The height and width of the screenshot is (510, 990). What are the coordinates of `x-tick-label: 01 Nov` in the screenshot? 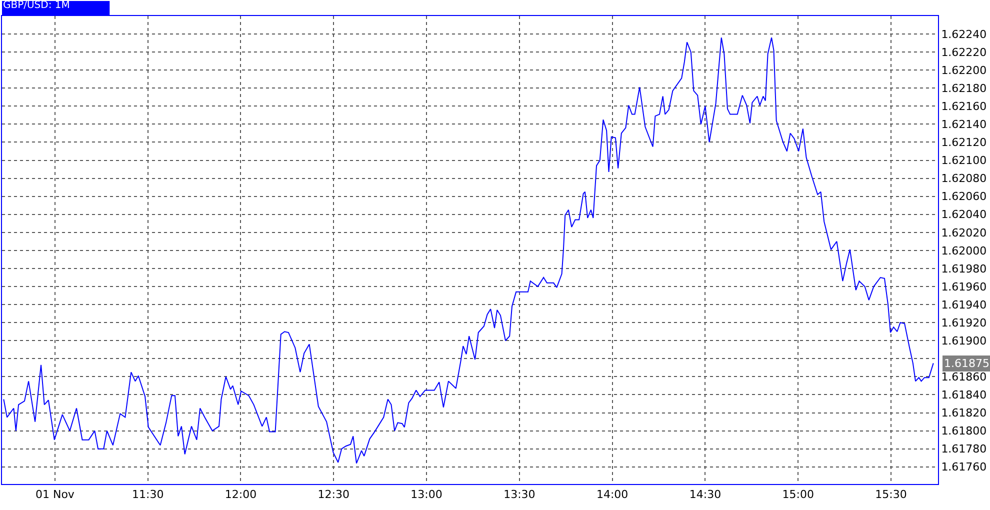 It's located at (55, 495).